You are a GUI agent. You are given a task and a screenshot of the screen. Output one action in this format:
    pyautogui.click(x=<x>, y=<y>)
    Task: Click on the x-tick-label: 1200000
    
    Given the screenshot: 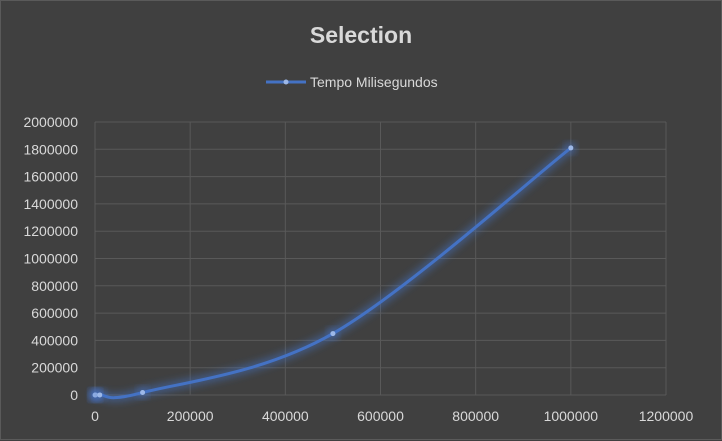 What is the action you would take?
    pyautogui.click(x=666, y=416)
    